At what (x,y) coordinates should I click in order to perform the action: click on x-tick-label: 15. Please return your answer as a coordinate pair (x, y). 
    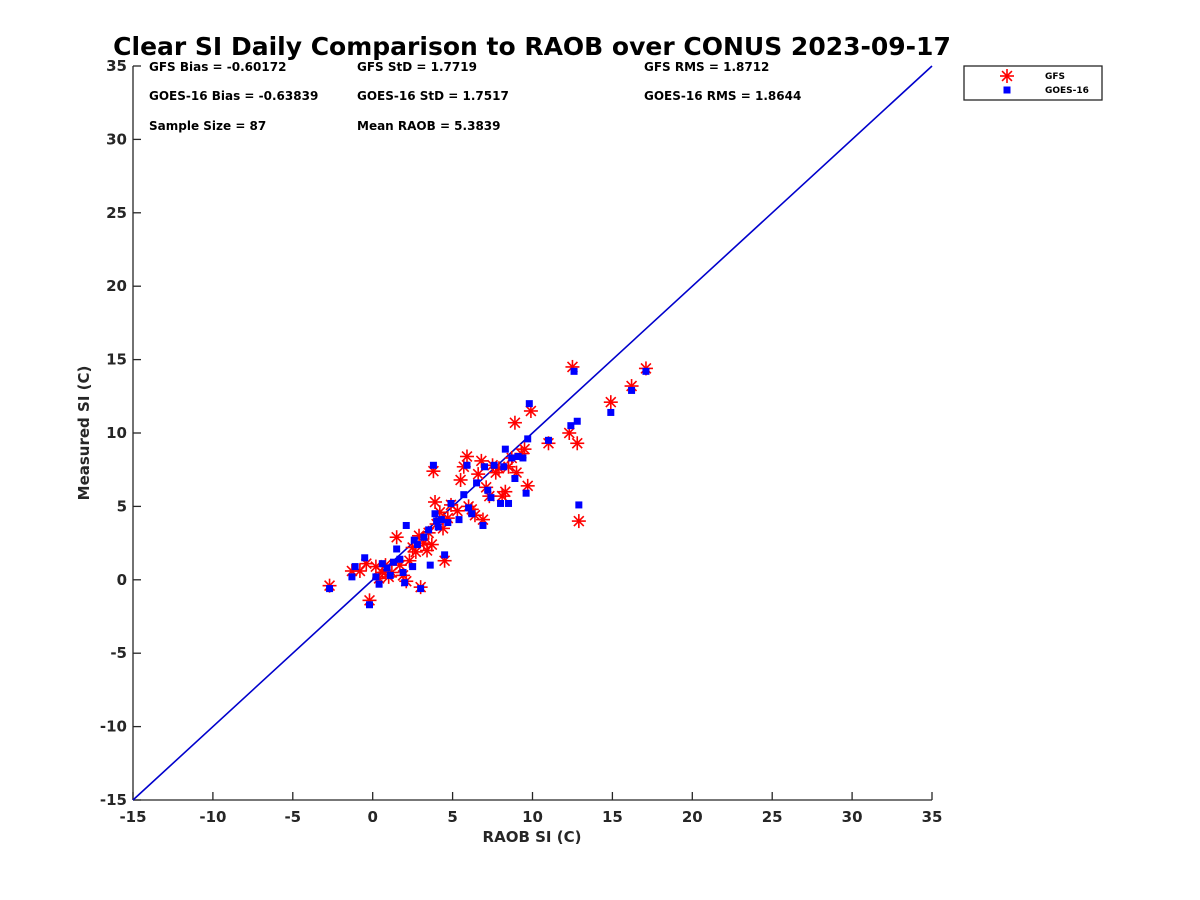
    Looking at the image, I should click on (612, 817).